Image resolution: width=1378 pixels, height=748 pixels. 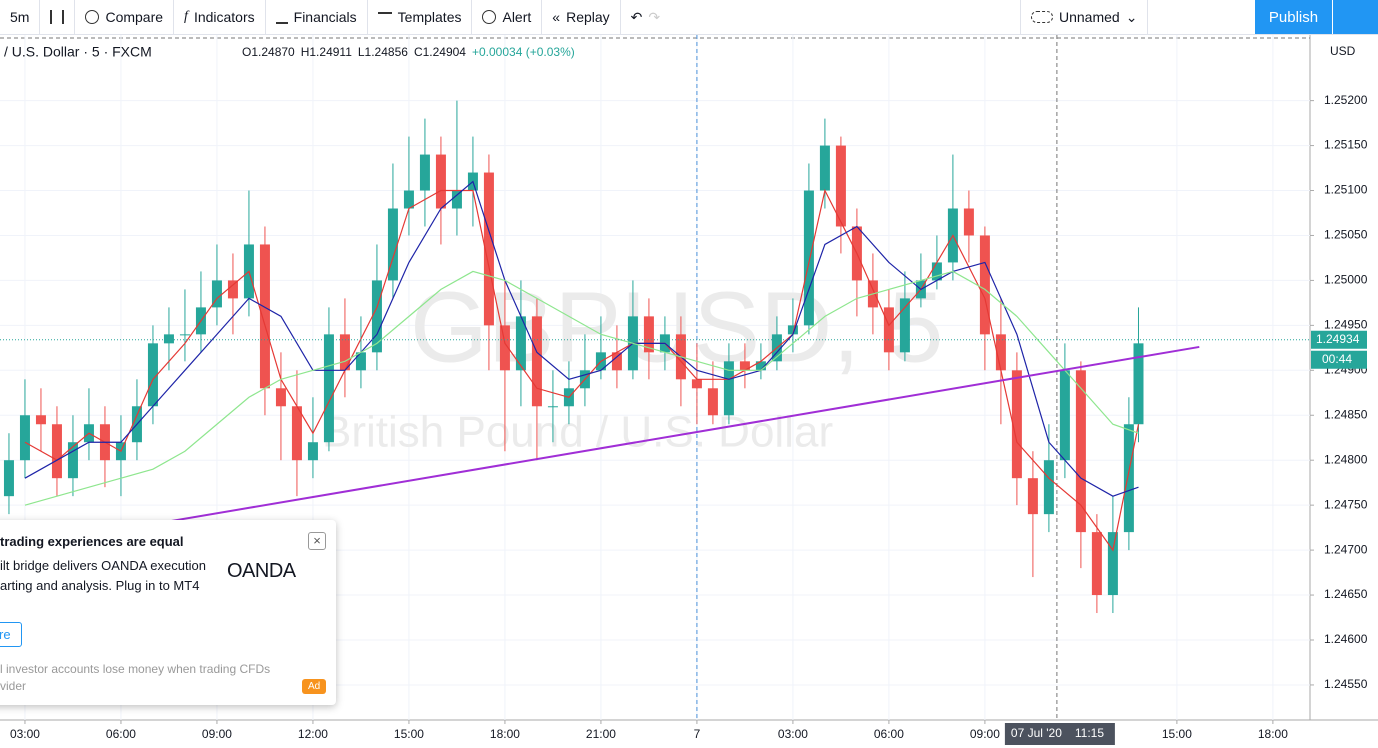 I want to click on ad-text: arting and analysis. Plug in to MT4, so click(x=100, y=585).